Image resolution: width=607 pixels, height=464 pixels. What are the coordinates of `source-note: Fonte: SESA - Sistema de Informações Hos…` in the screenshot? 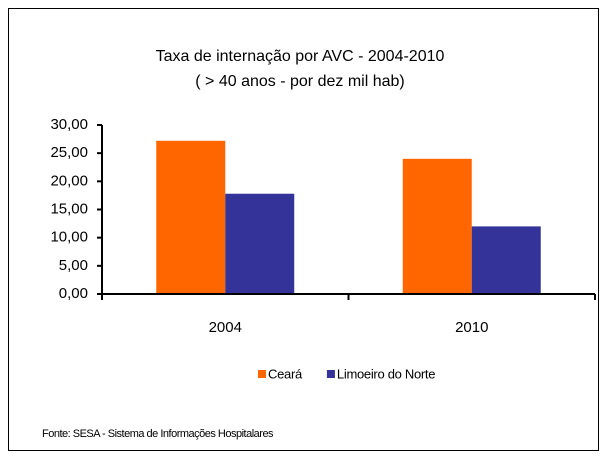 It's located at (158, 434).